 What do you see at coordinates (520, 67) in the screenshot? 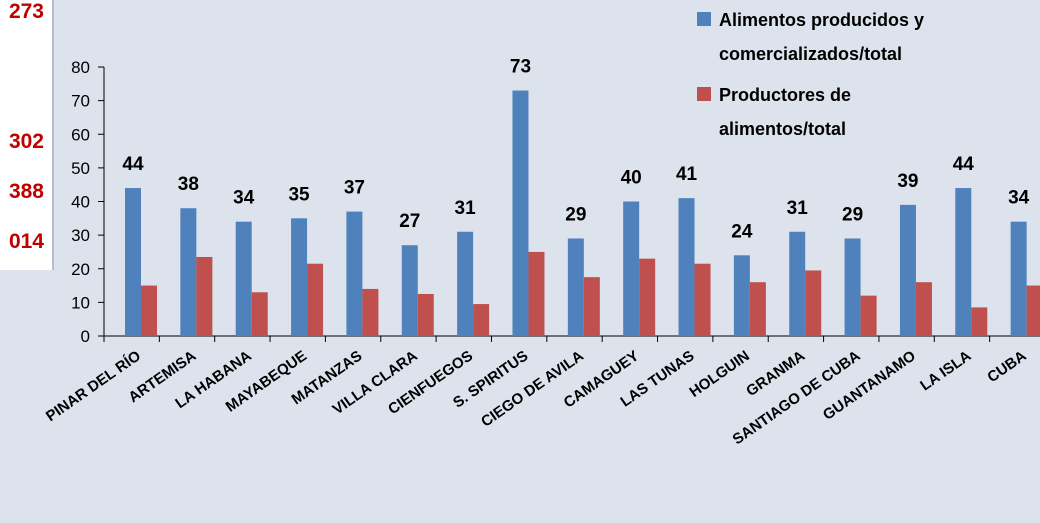
I see `data-label: 73` at bounding box center [520, 67].